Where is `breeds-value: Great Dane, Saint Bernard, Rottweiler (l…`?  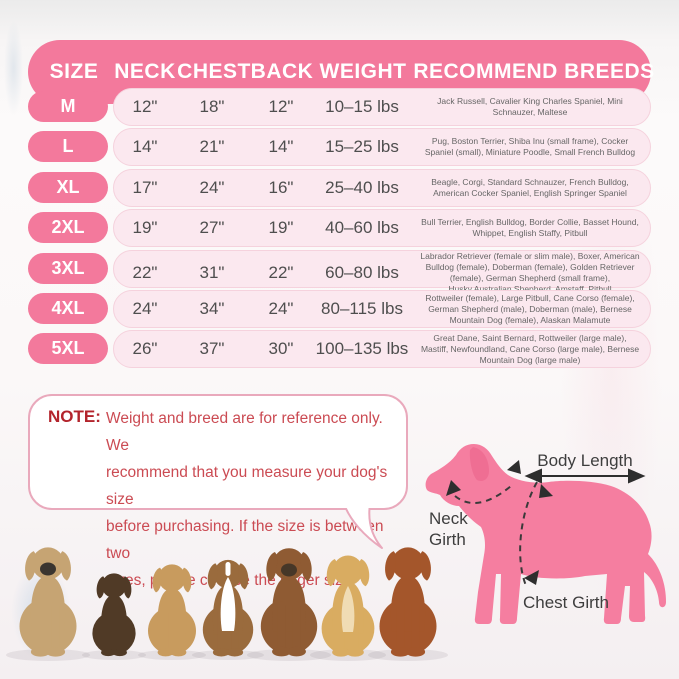 breeds-value: Great Dane, Saint Bernard, Rottweiler (l… is located at coordinates (530, 348).